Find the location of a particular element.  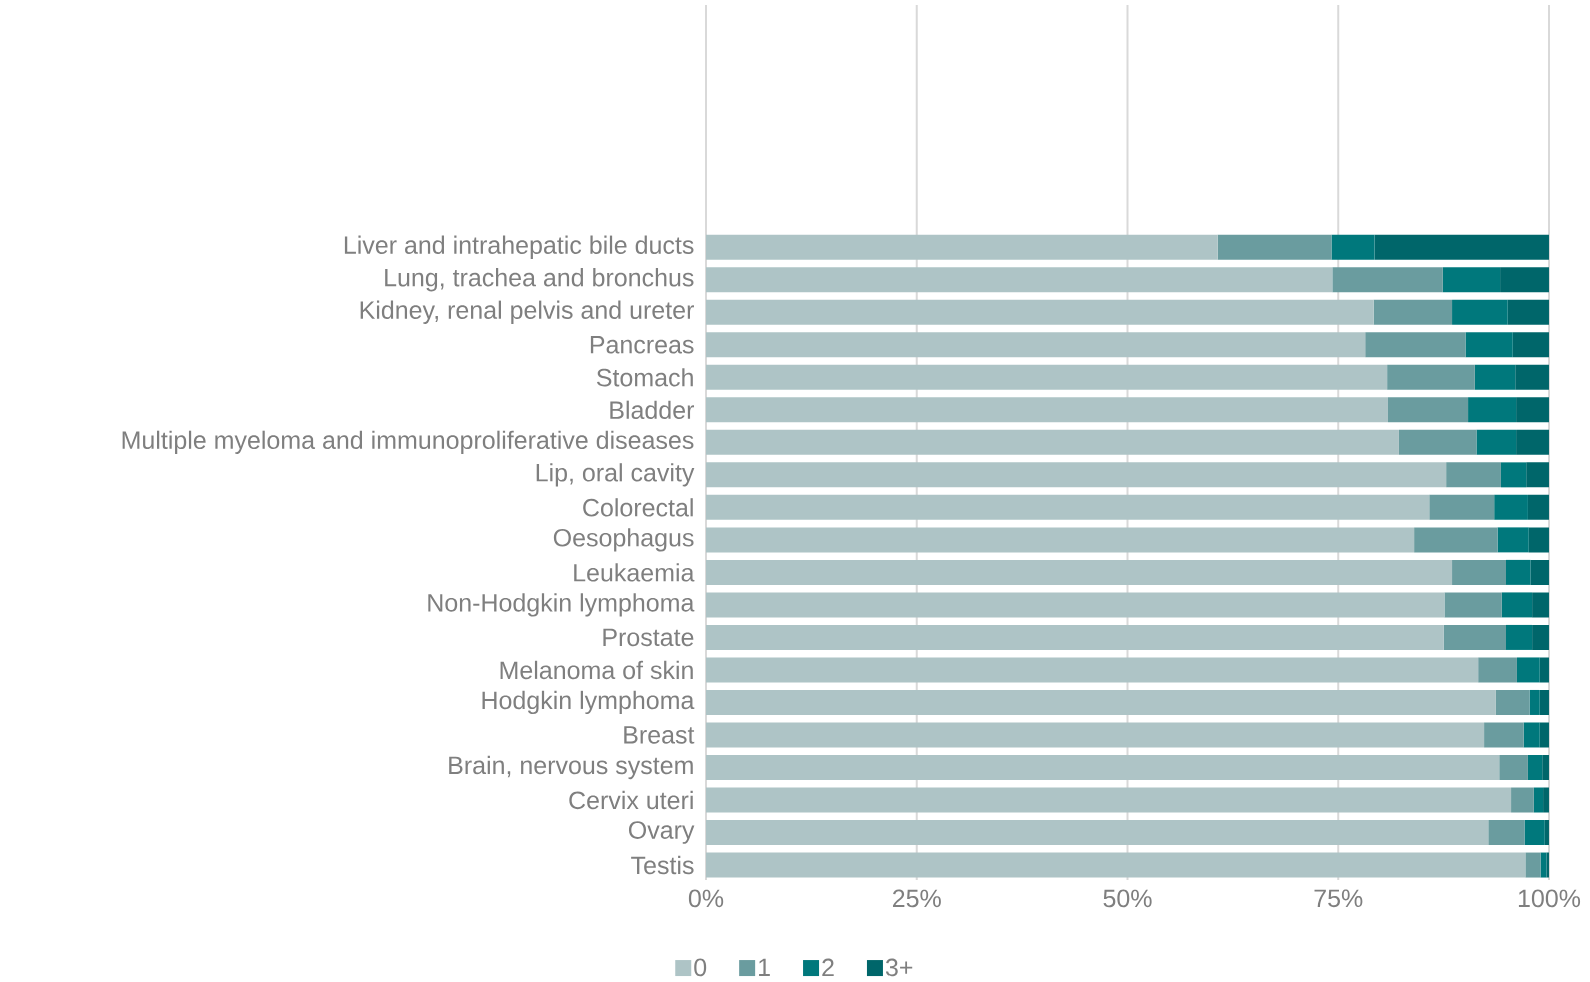

y-tick-label: Lip, oral cavity is located at coordinates (615, 475).